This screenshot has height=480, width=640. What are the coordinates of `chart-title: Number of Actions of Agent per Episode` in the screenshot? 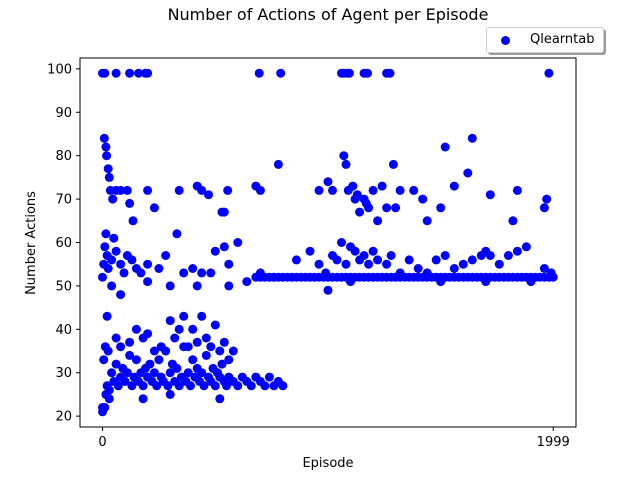 It's located at (328, 14).